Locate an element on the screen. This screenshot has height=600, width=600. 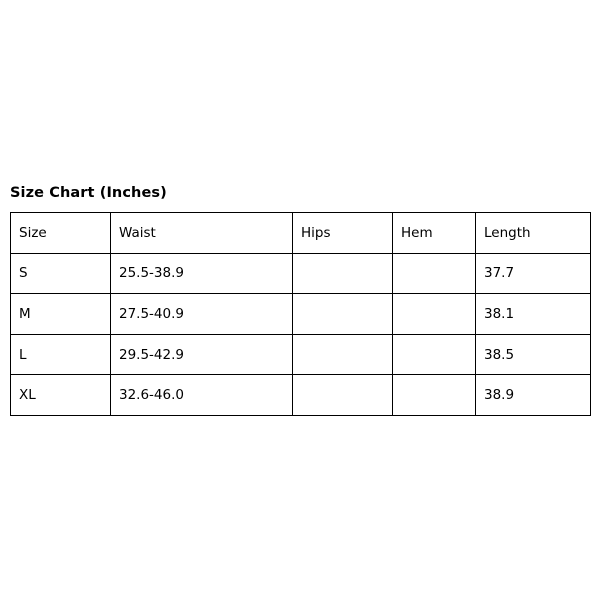
table-row: XL 32.6-46.0 38.9 is located at coordinates (300, 395).